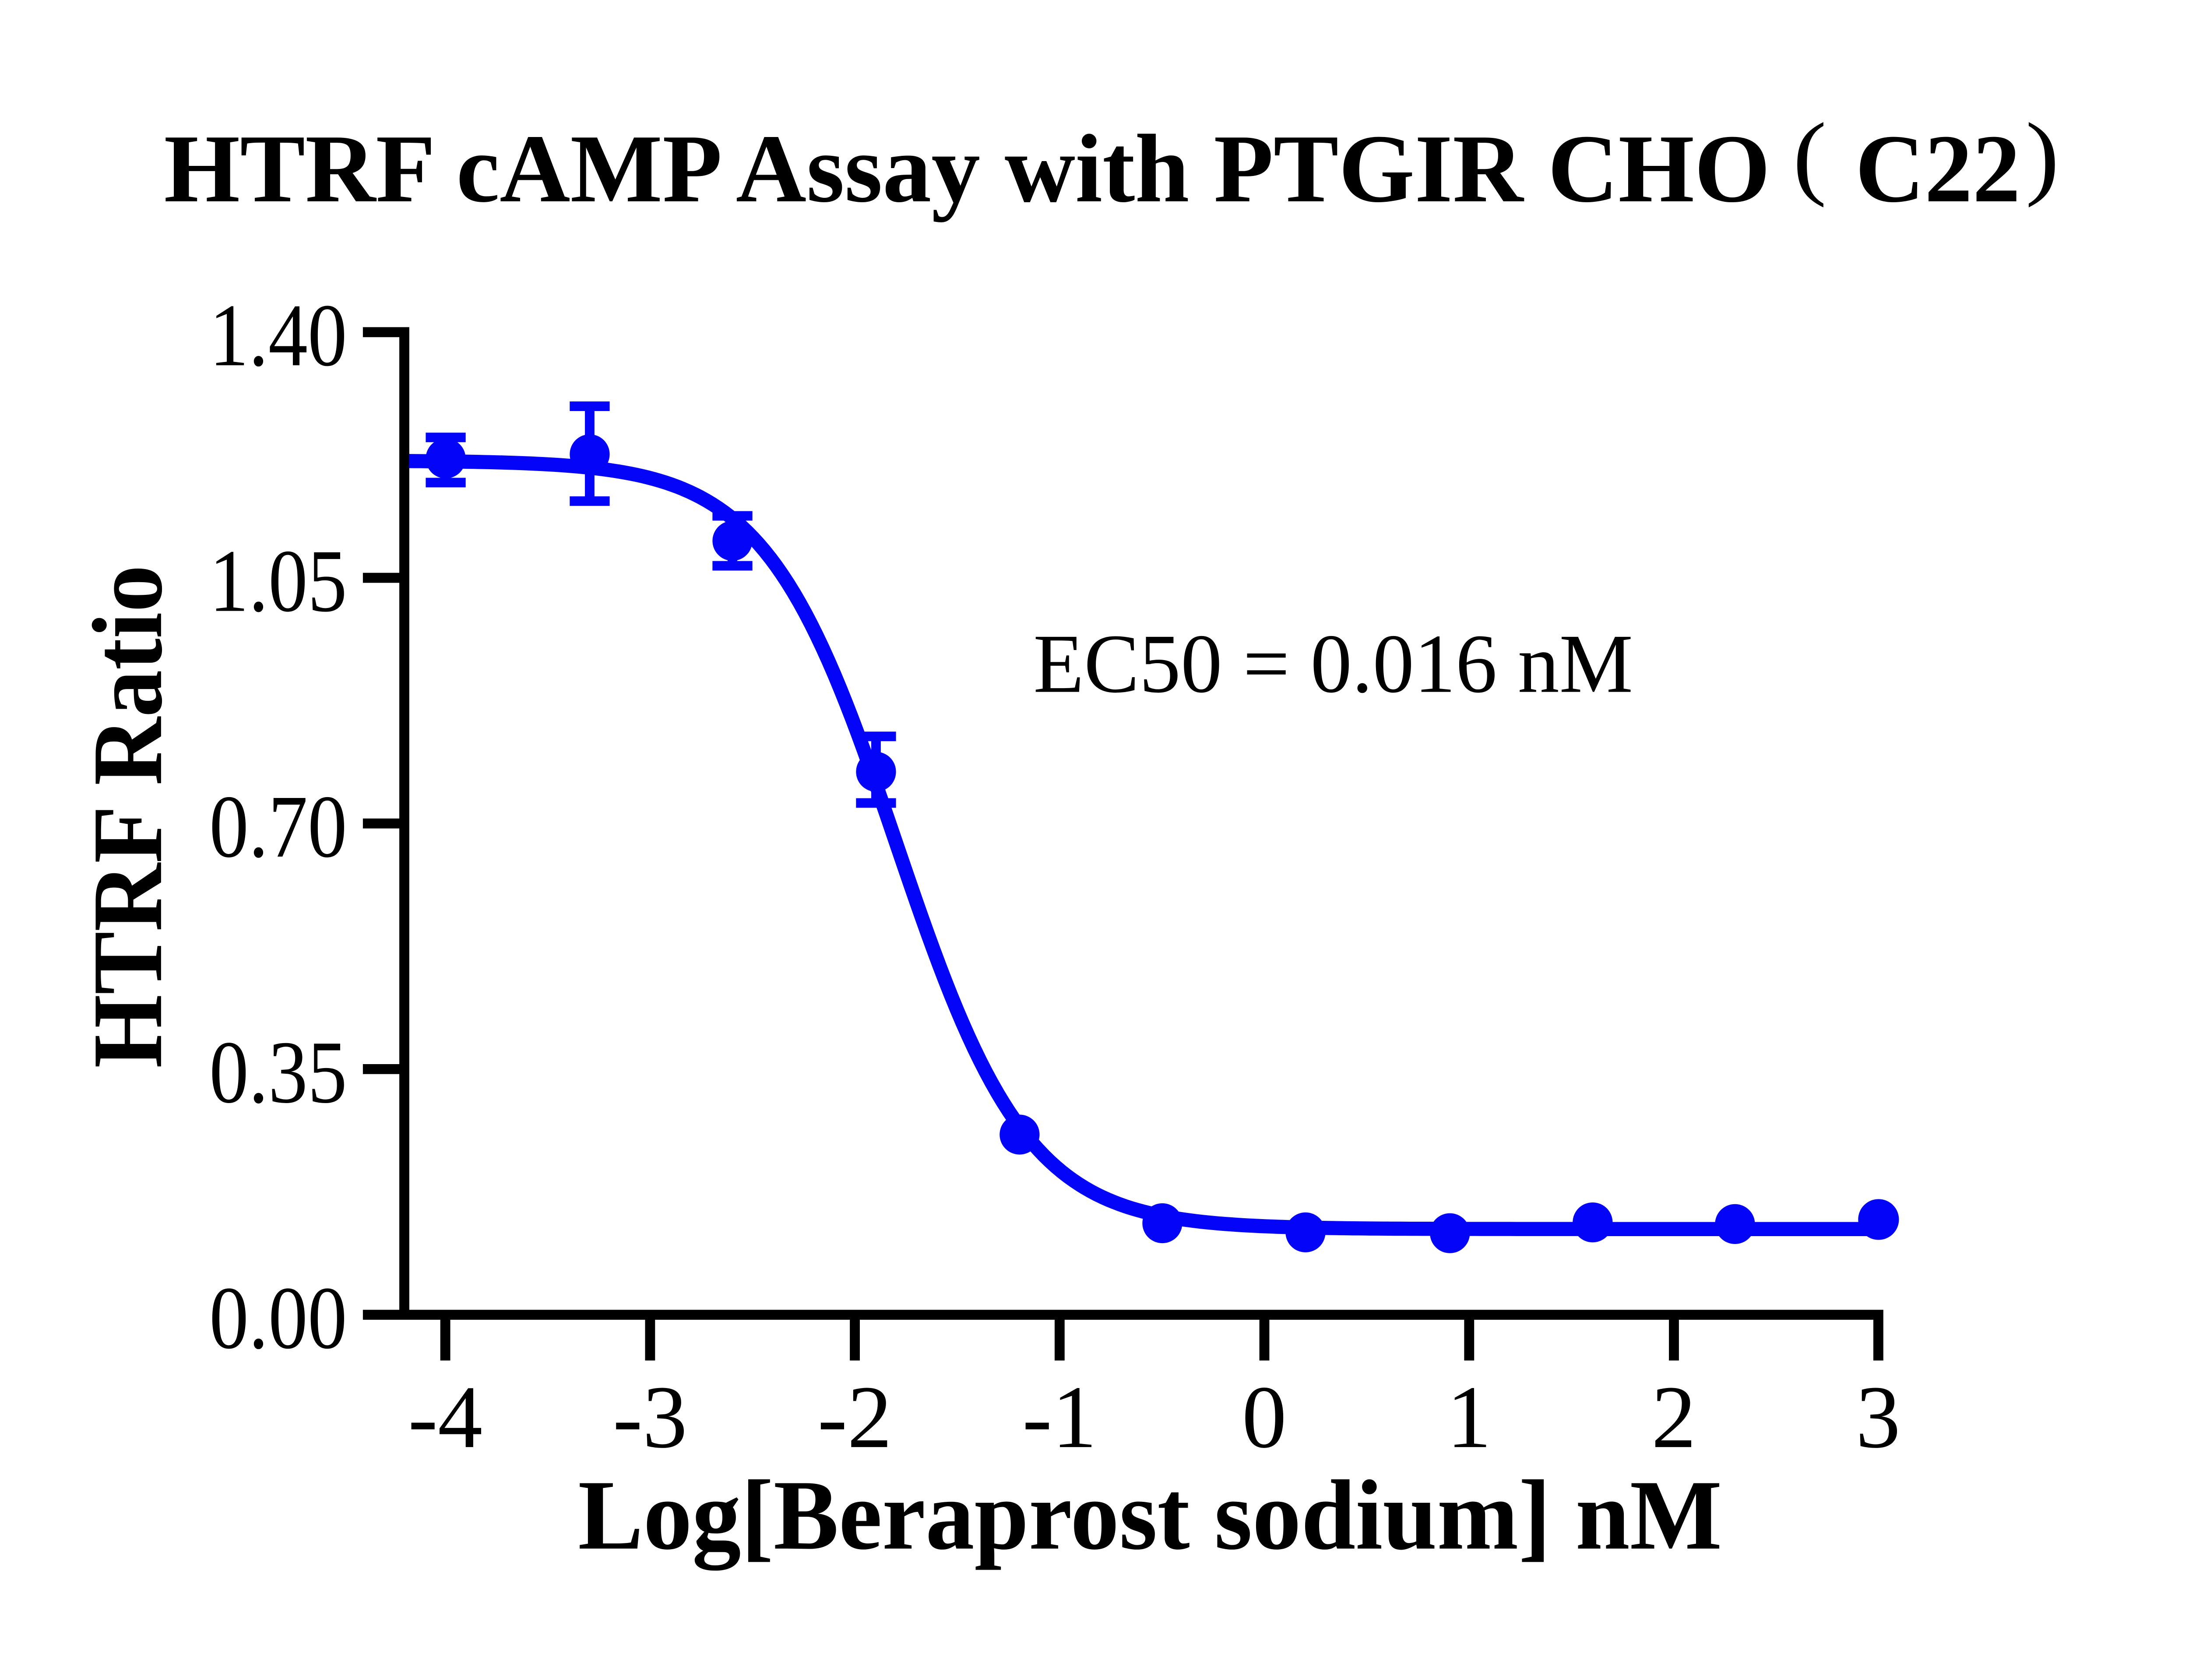 Image resolution: width=2189 pixels, height=1680 pixels. Describe the element at coordinates (128, 816) in the screenshot. I see `svg-text: HTRF Ratio` at that location.